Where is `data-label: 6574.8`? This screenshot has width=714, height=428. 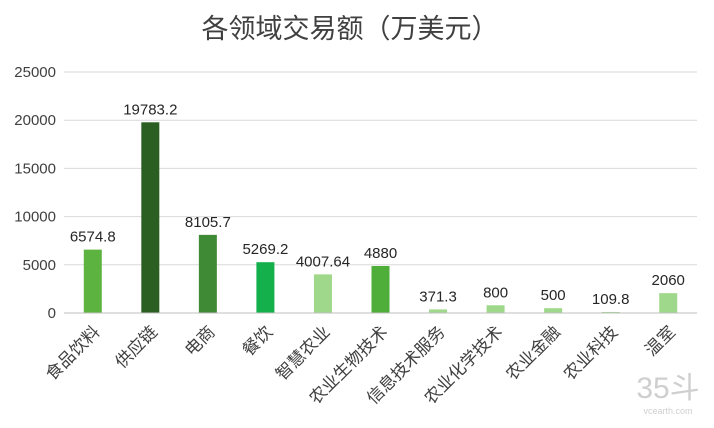 data-label: 6574.8 is located at coordinates (93, 237).